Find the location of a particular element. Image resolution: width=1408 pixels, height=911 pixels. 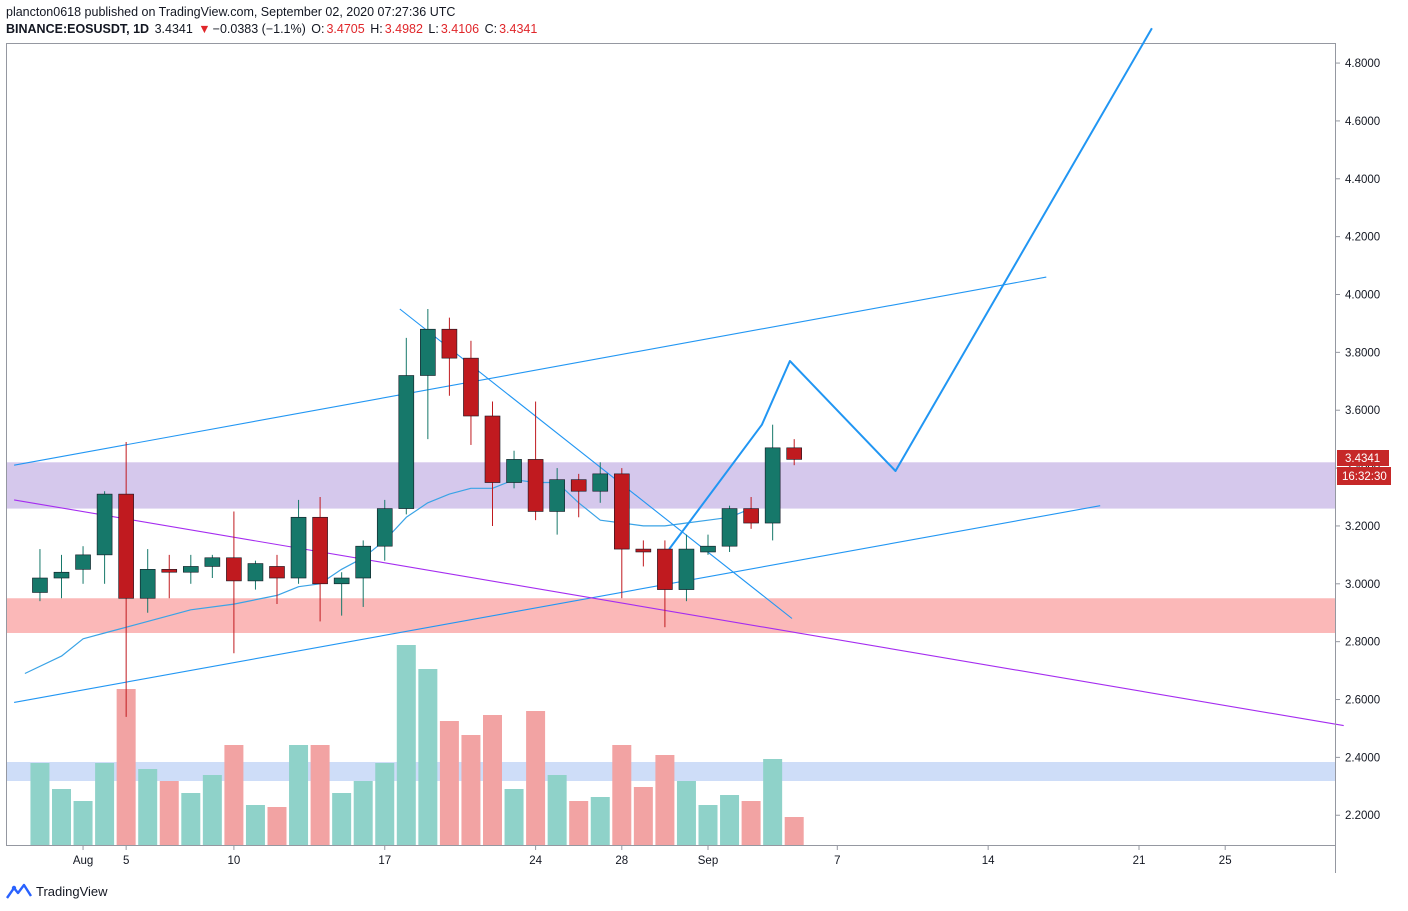

price-tag-box is located at coordinates (1363, 458).